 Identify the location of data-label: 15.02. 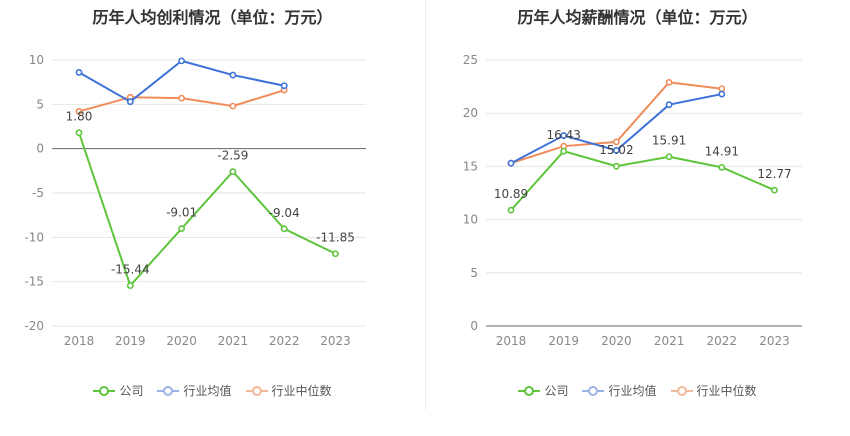
(616, 150).